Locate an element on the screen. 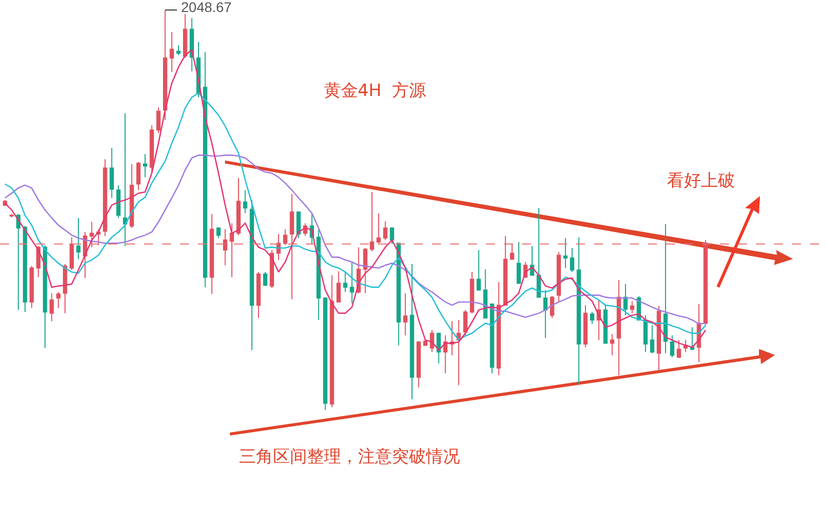 The width and height of the screenshot is (827, 505). text: 三角区间整理，注意突破情况 is located at coordinates (349, 457).